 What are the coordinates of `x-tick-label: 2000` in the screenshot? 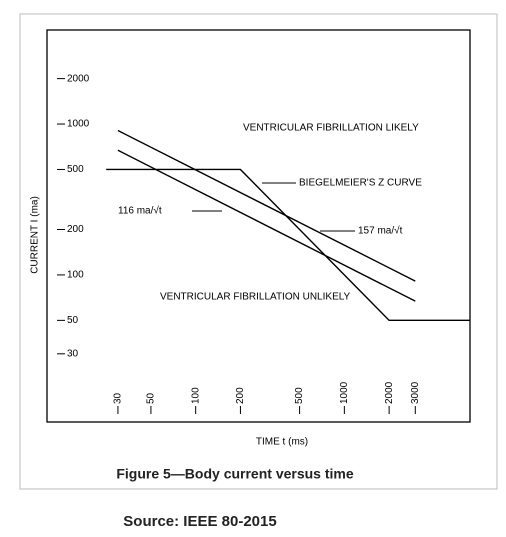 It's located at (389, 392).